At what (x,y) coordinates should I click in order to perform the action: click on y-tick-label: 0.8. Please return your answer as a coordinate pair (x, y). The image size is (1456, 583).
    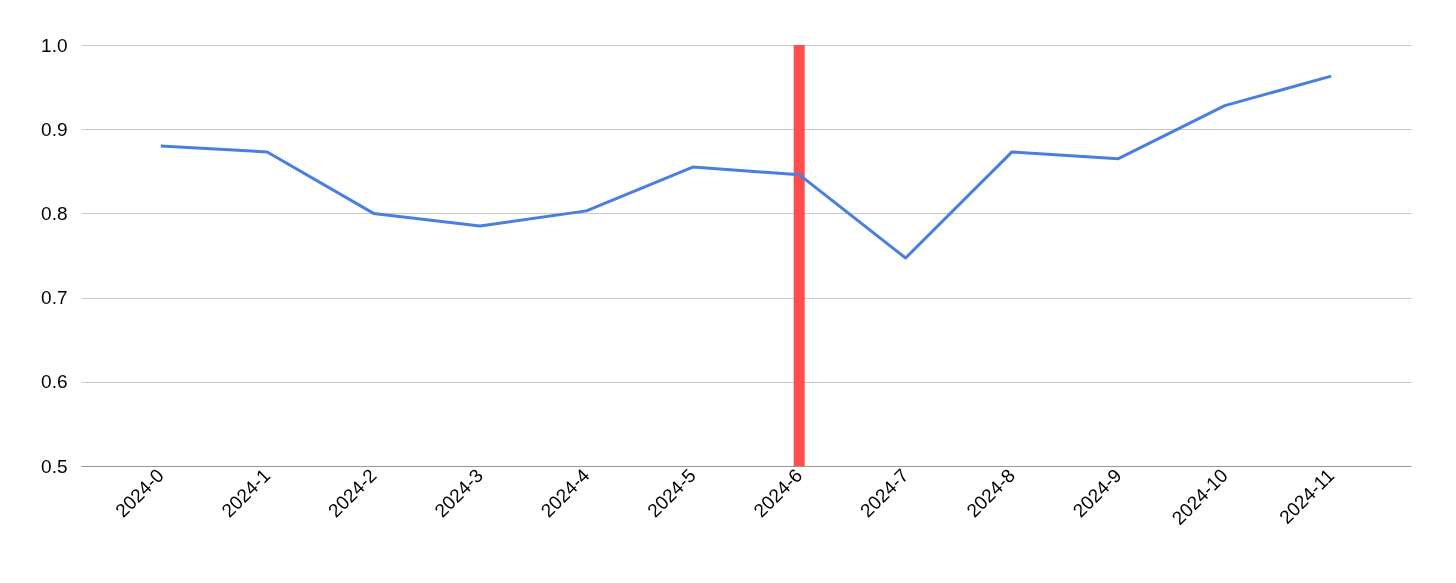
    Looking at the image, I should click on (54, 213).